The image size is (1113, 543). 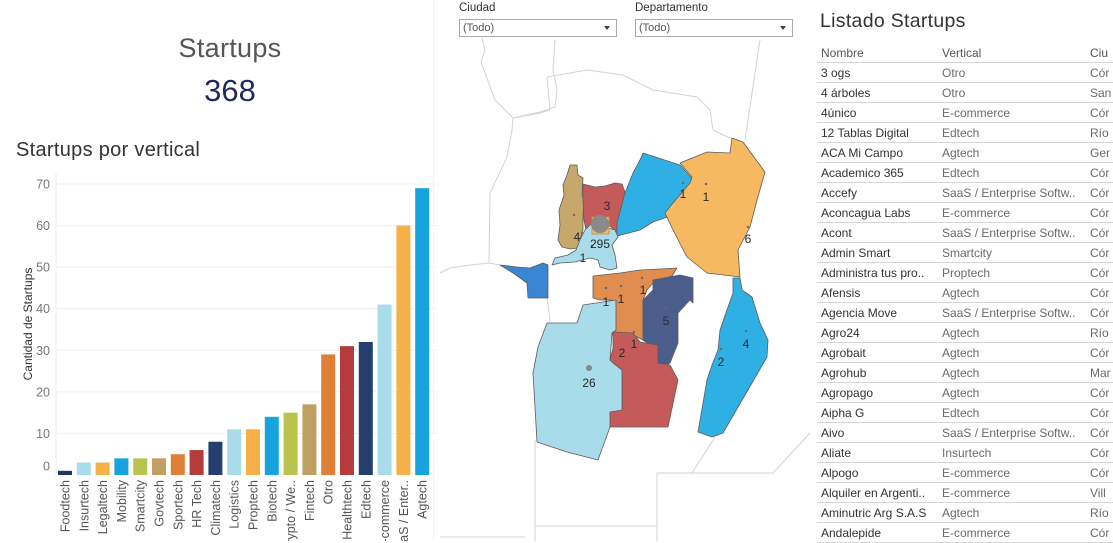 I want to click on header-nombre: Nombre, so click(x=842, y=53).